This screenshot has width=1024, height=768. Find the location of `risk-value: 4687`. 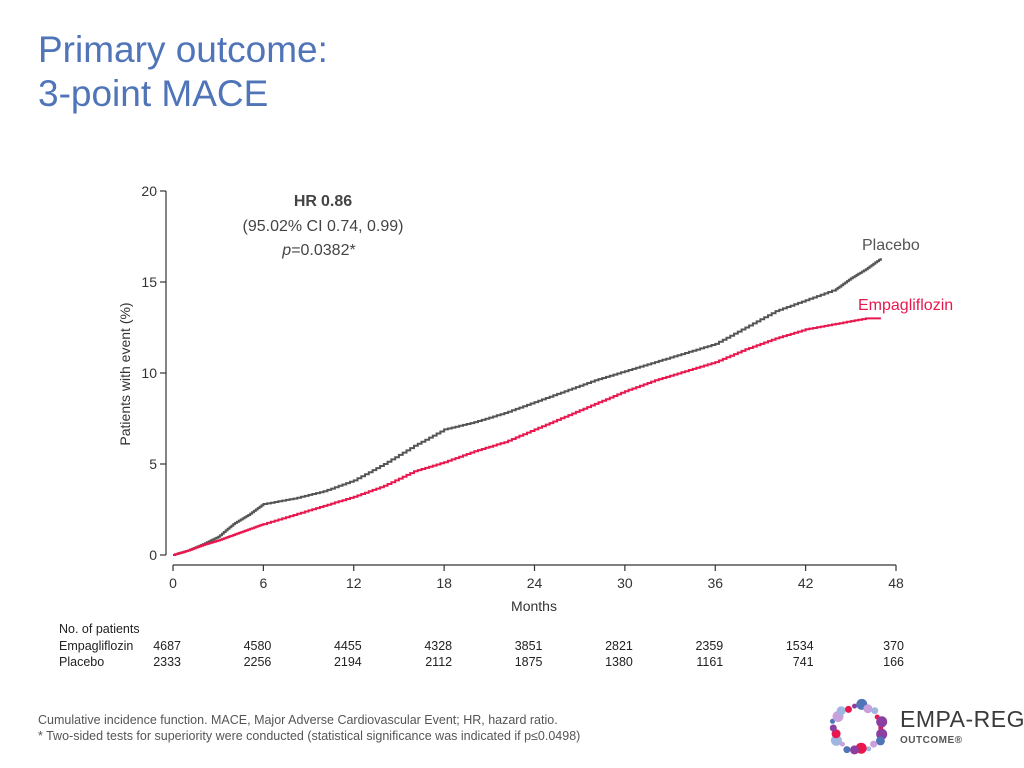

risk-value: 4687 is located at coordinates (167, 646).